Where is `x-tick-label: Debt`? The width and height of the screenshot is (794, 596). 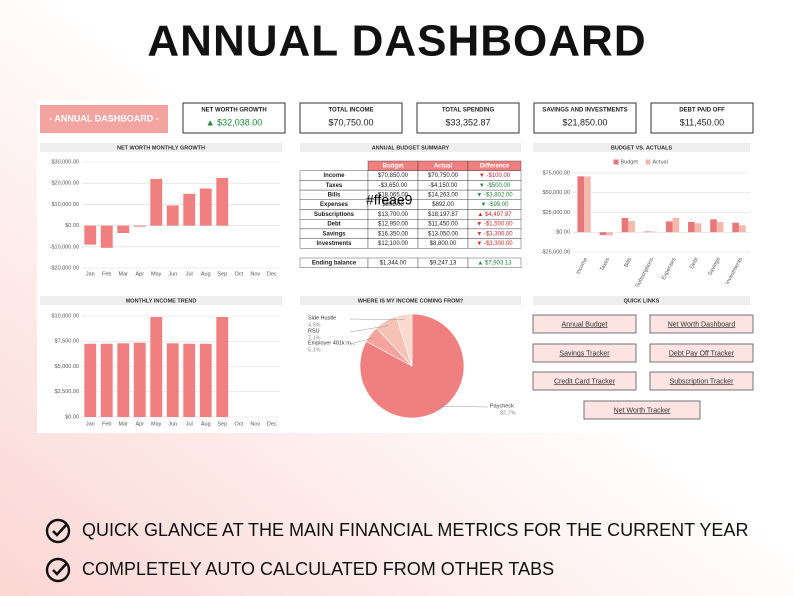
x-tick-label: Debt is located at coordinates (694, 262).